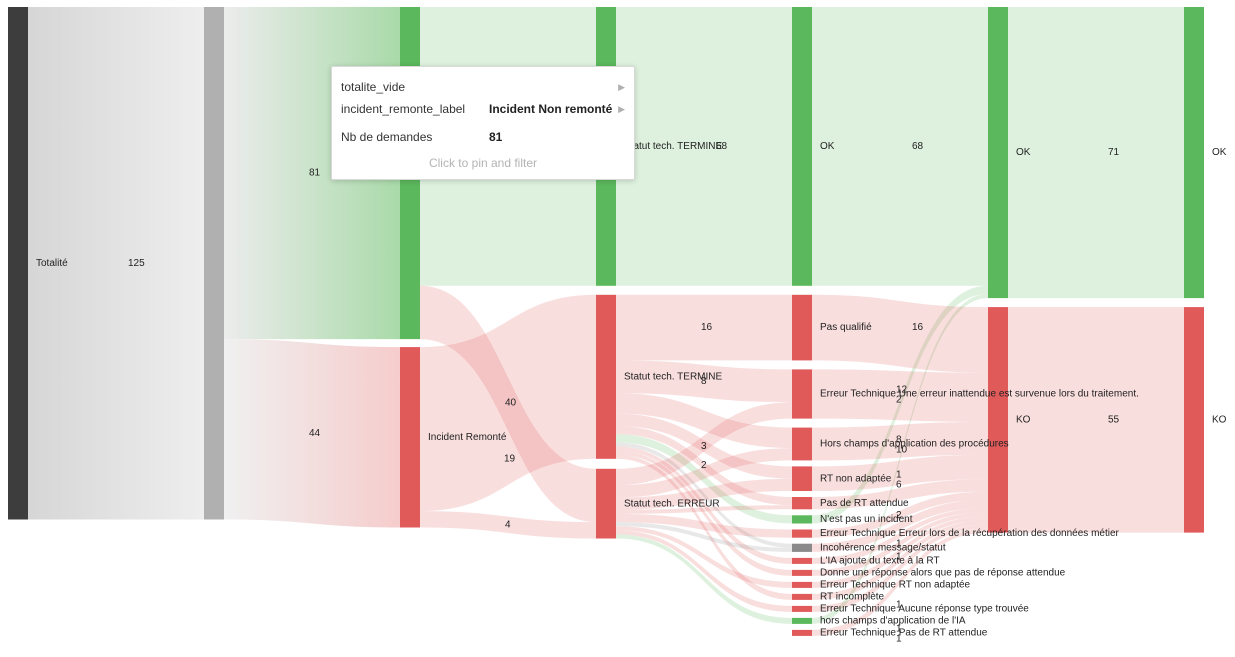 The width and height of the screenshot is (1235, 657). What do you see at coordinates (918, 146) in the screenshot?
I see `node-value-c_ok: 68` at bounding box center [918, 146].